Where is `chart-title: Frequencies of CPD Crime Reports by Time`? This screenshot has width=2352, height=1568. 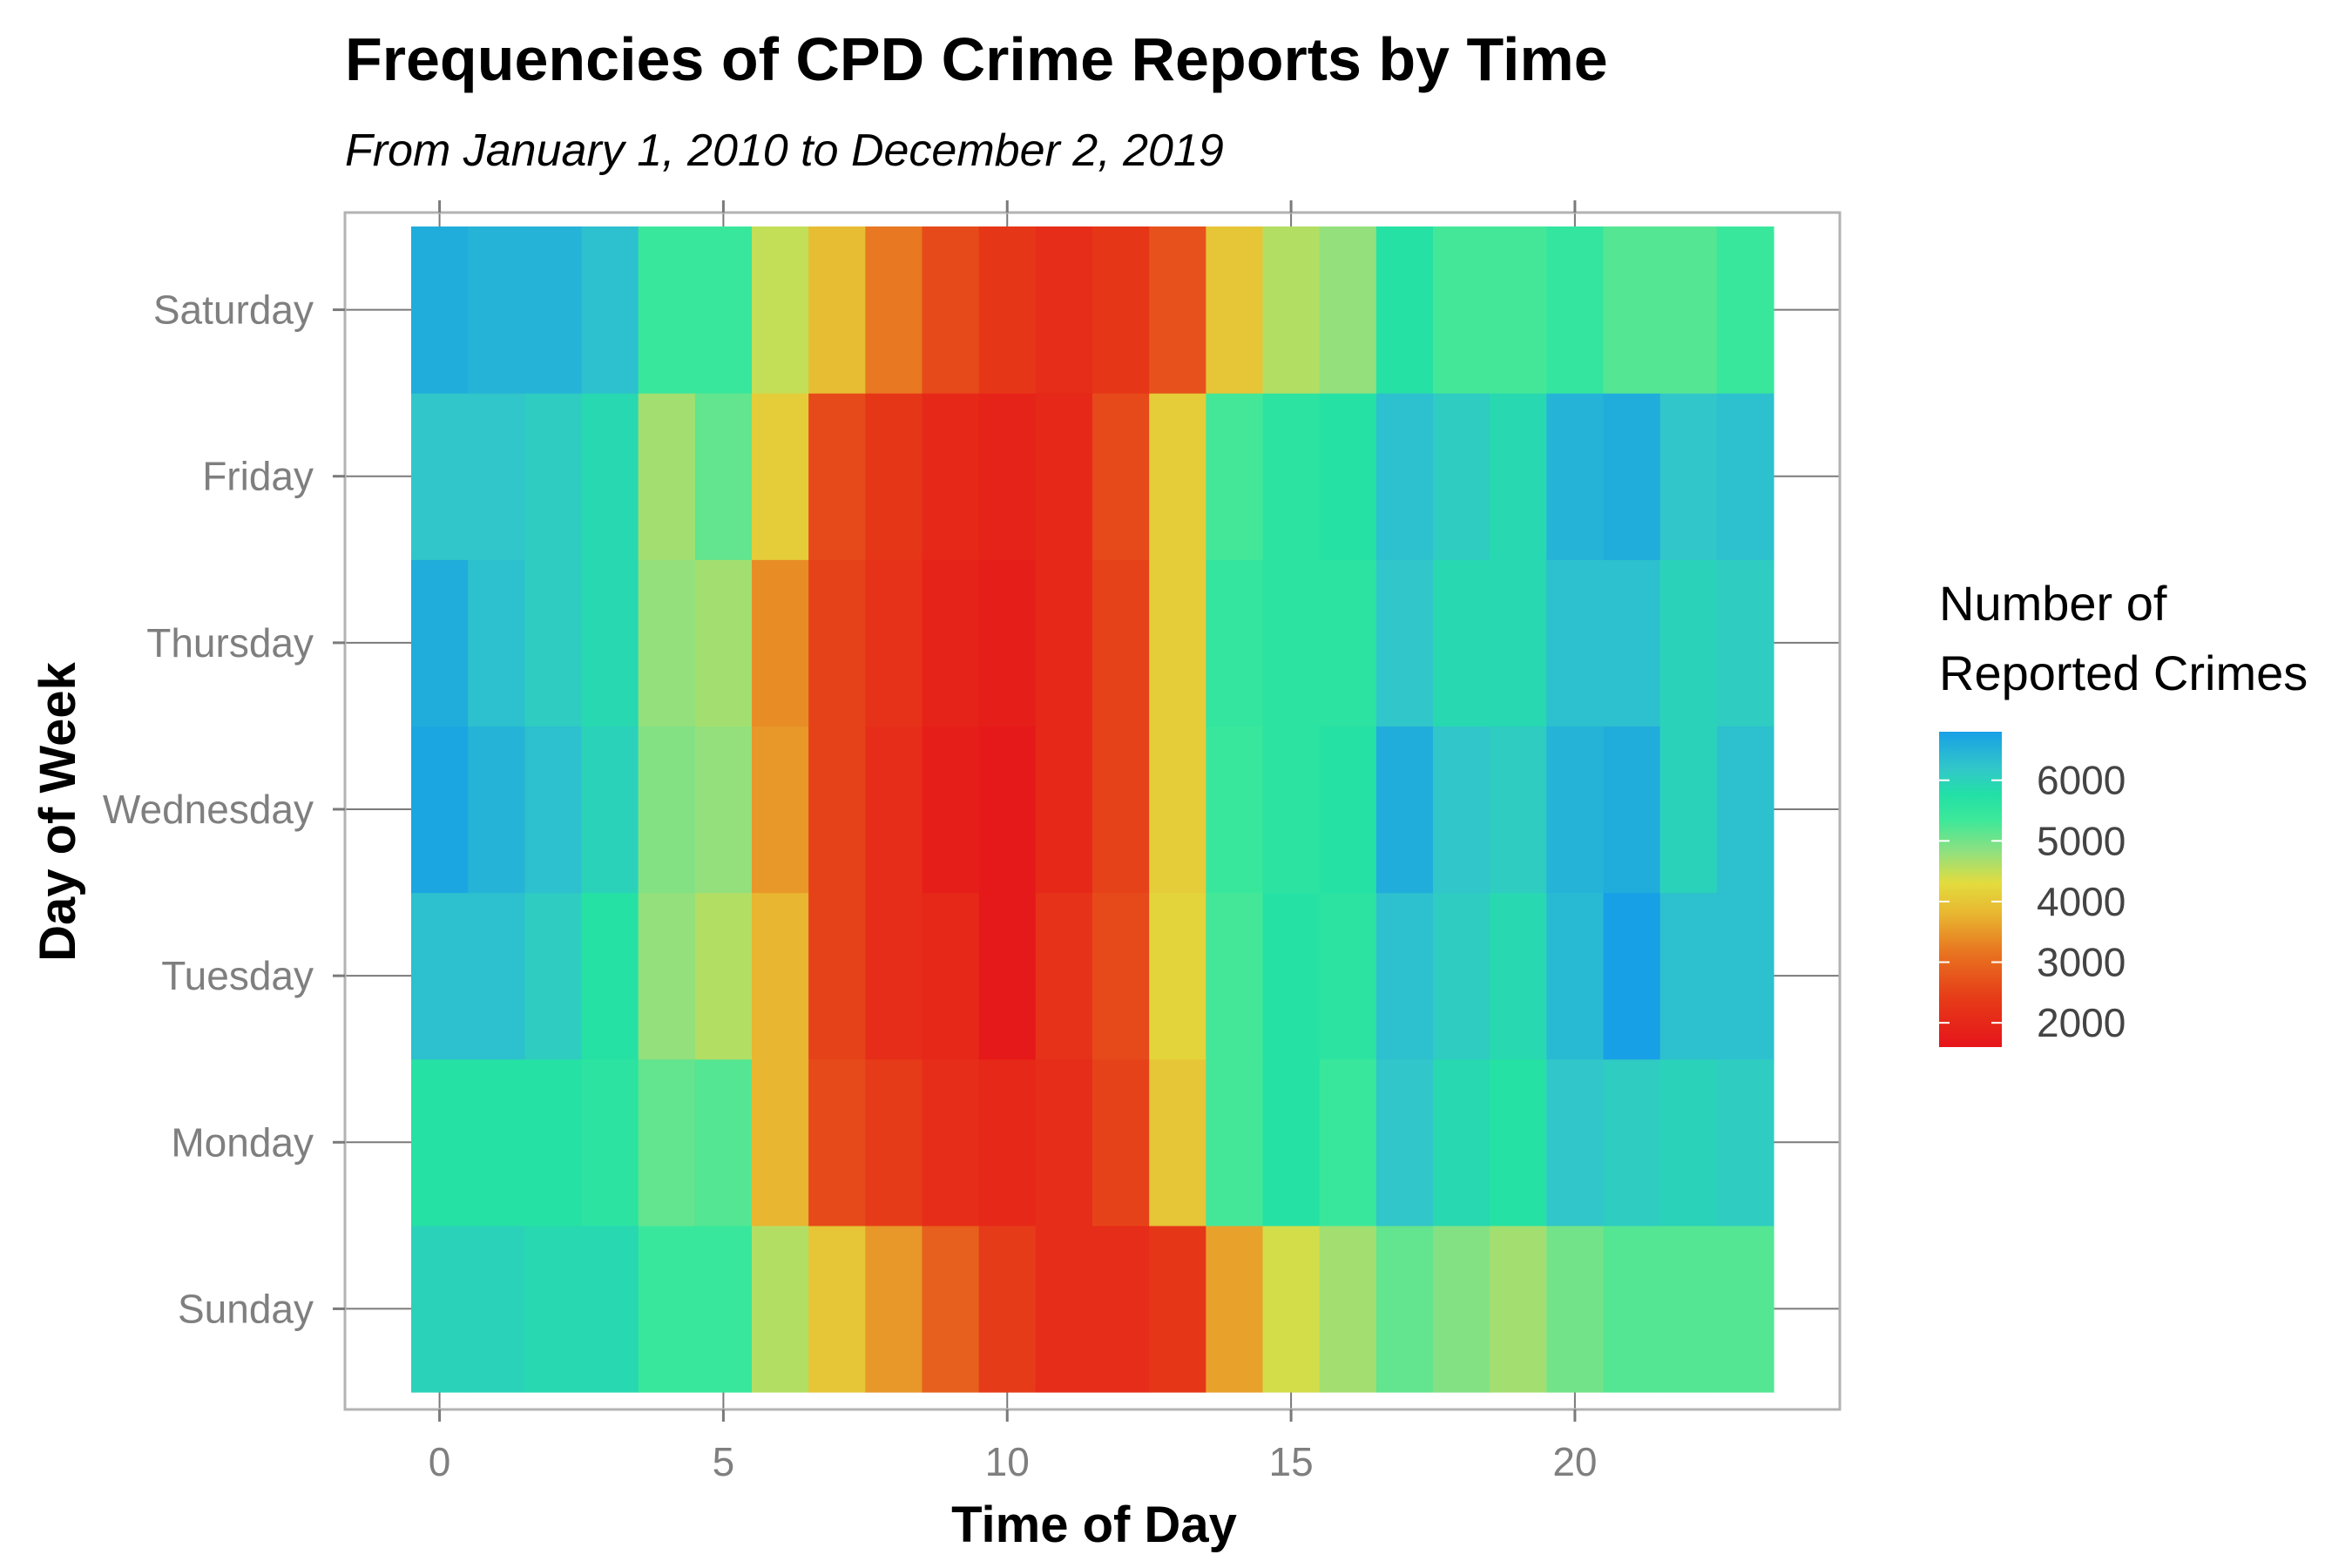
chart-title: Frequencies of CPD Crime Reports by Time is located at coordinates (976, 59).